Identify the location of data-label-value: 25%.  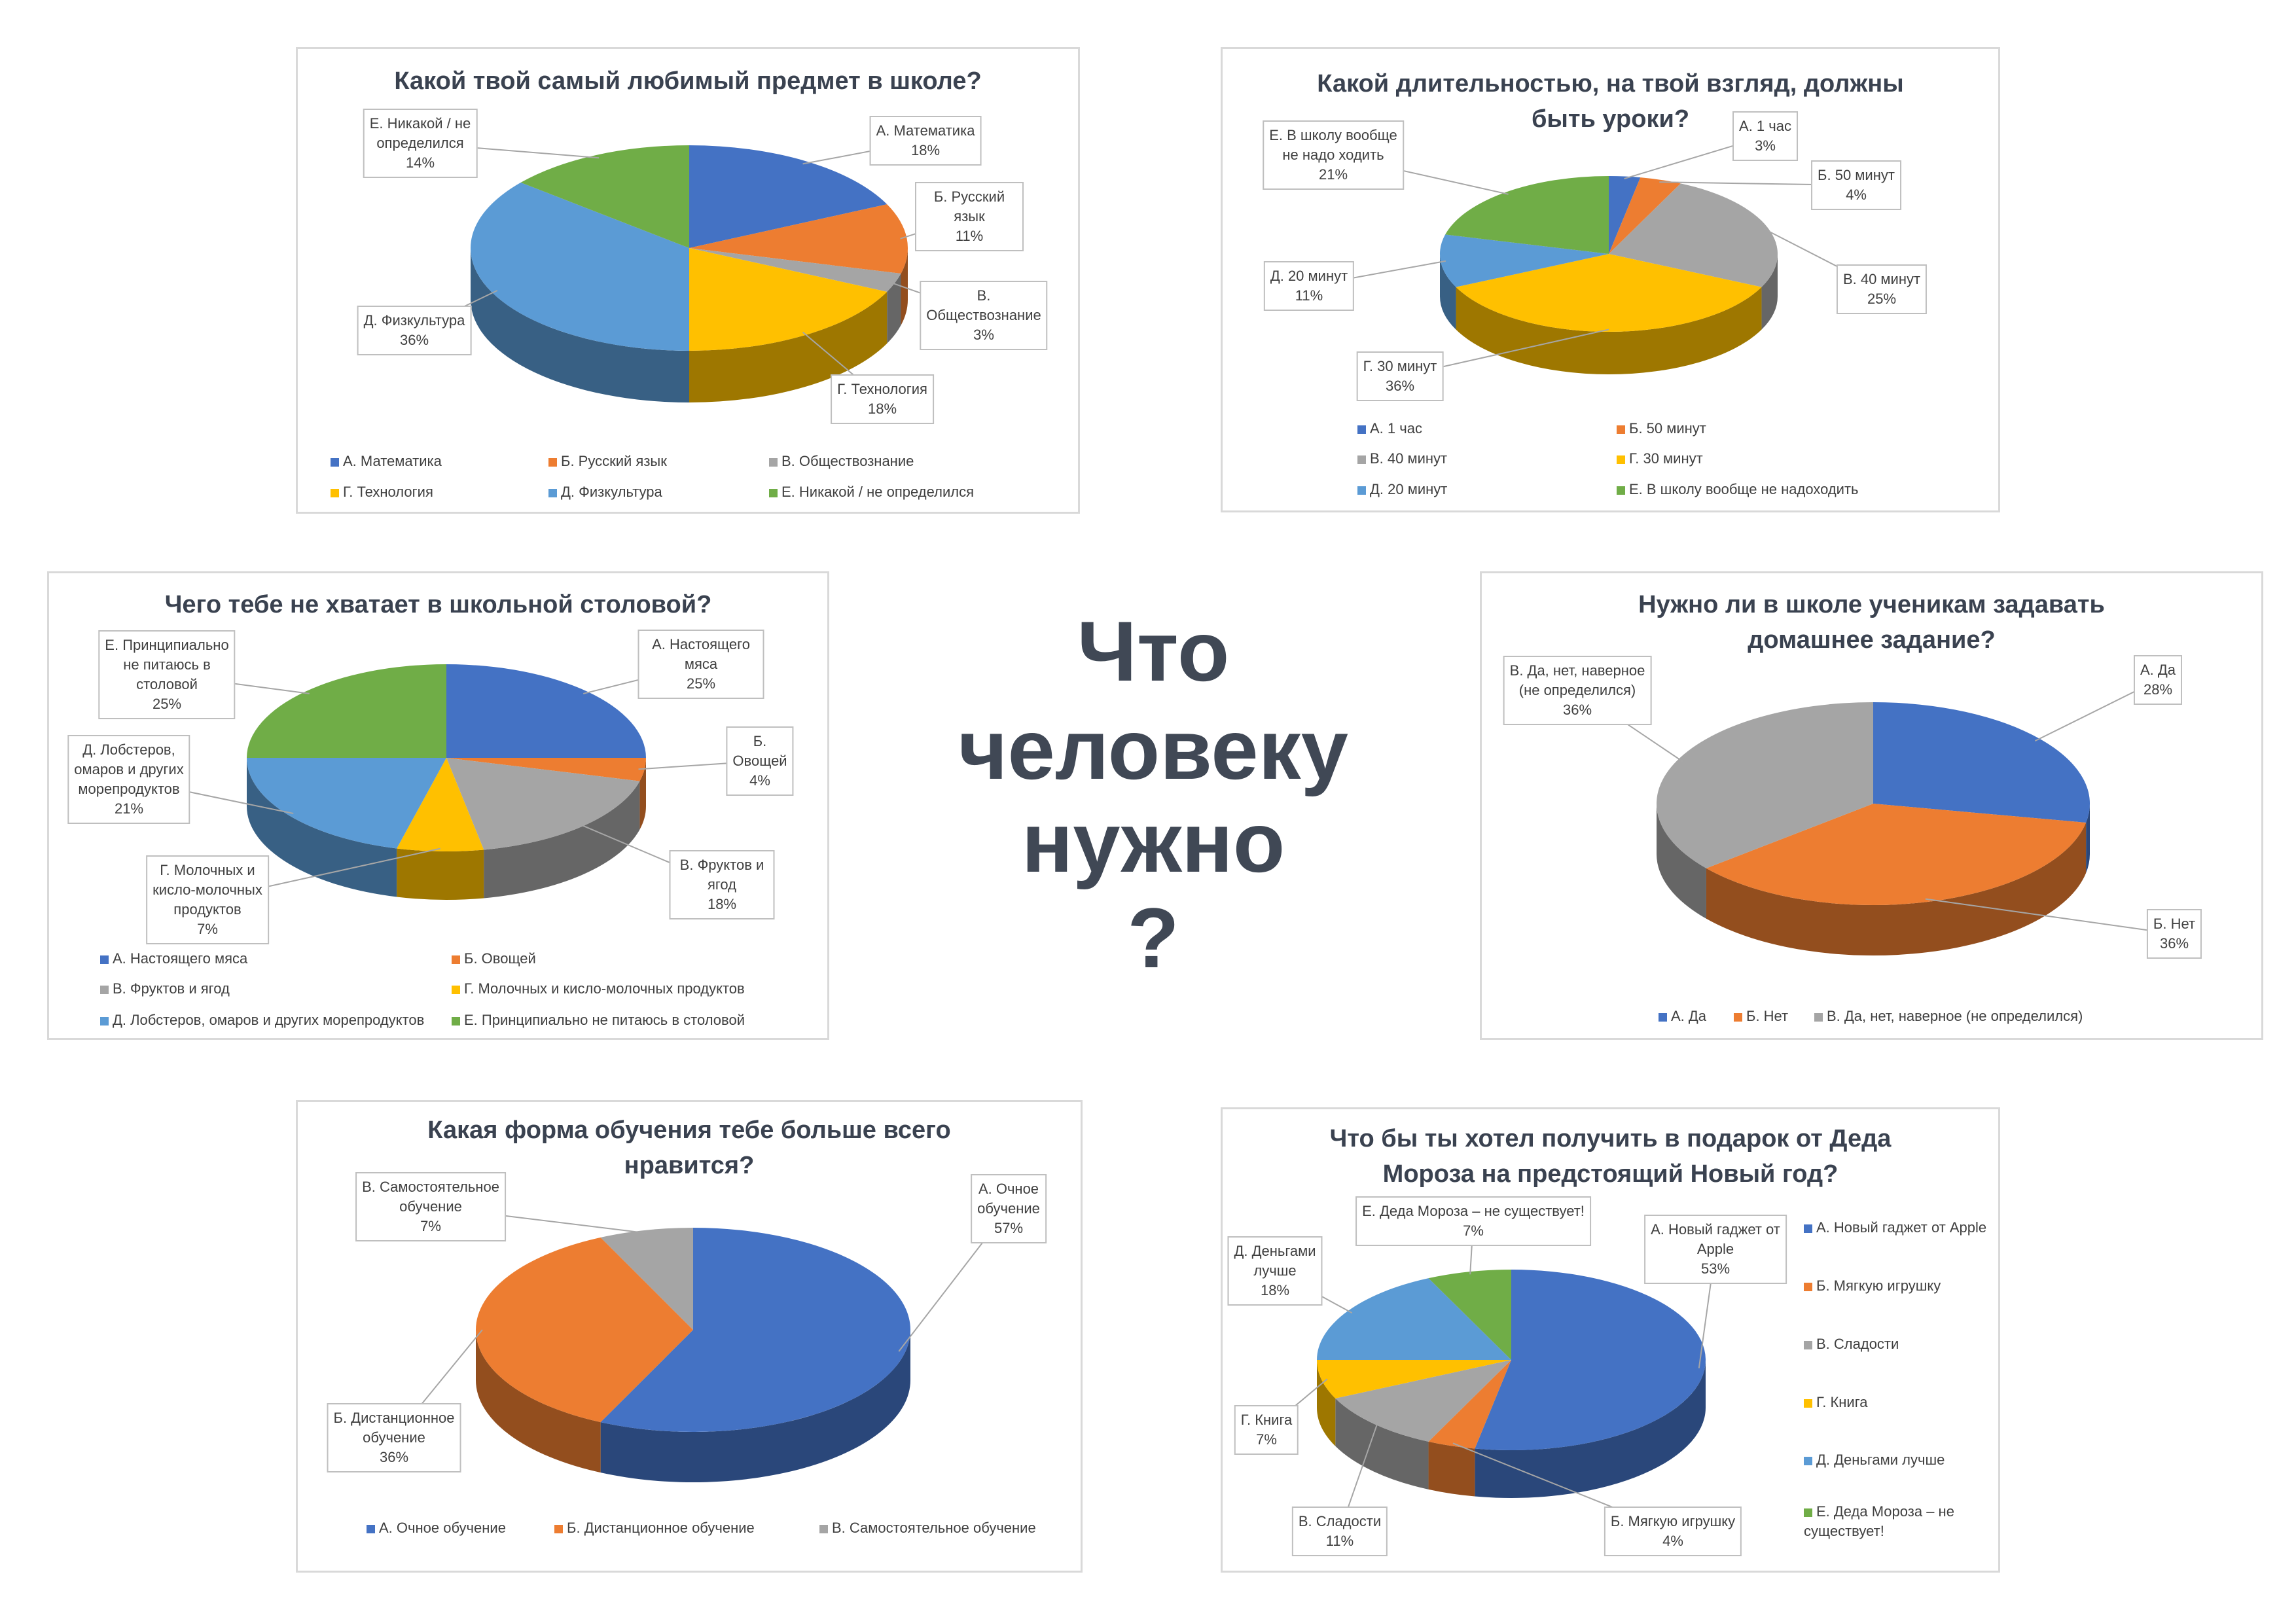
(701, 683).